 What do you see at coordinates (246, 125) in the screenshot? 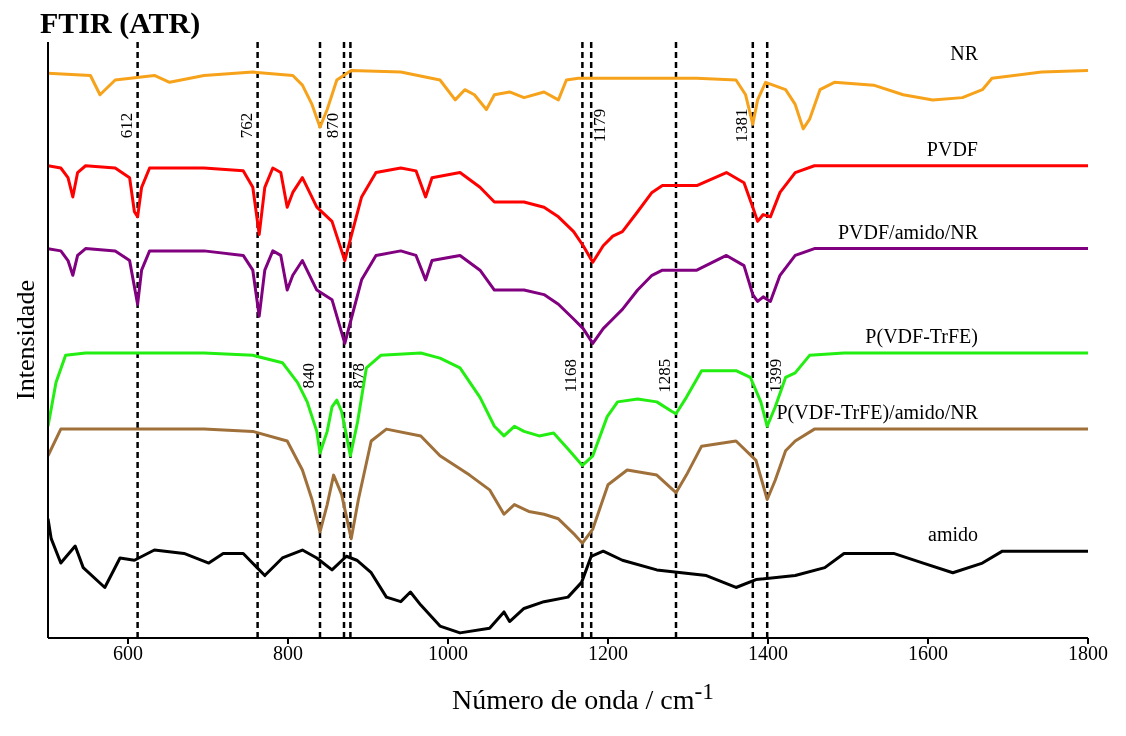
I see `ref-line-label: 762` at bounding box center [246, 125].